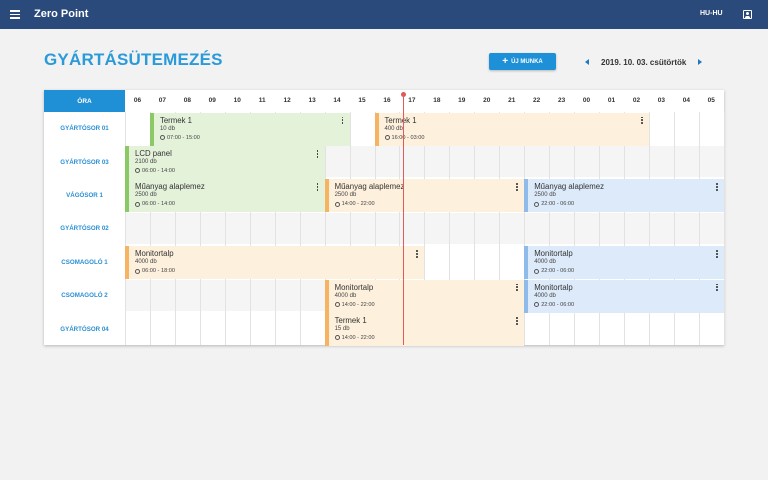 The width and height of the screenshot is (768, 480). Describe the element at coordinates (225, 196) in the screenshot. I see `job-block: Műanyag alaplemez 2500 db 06:00 - 14:00` at that location.